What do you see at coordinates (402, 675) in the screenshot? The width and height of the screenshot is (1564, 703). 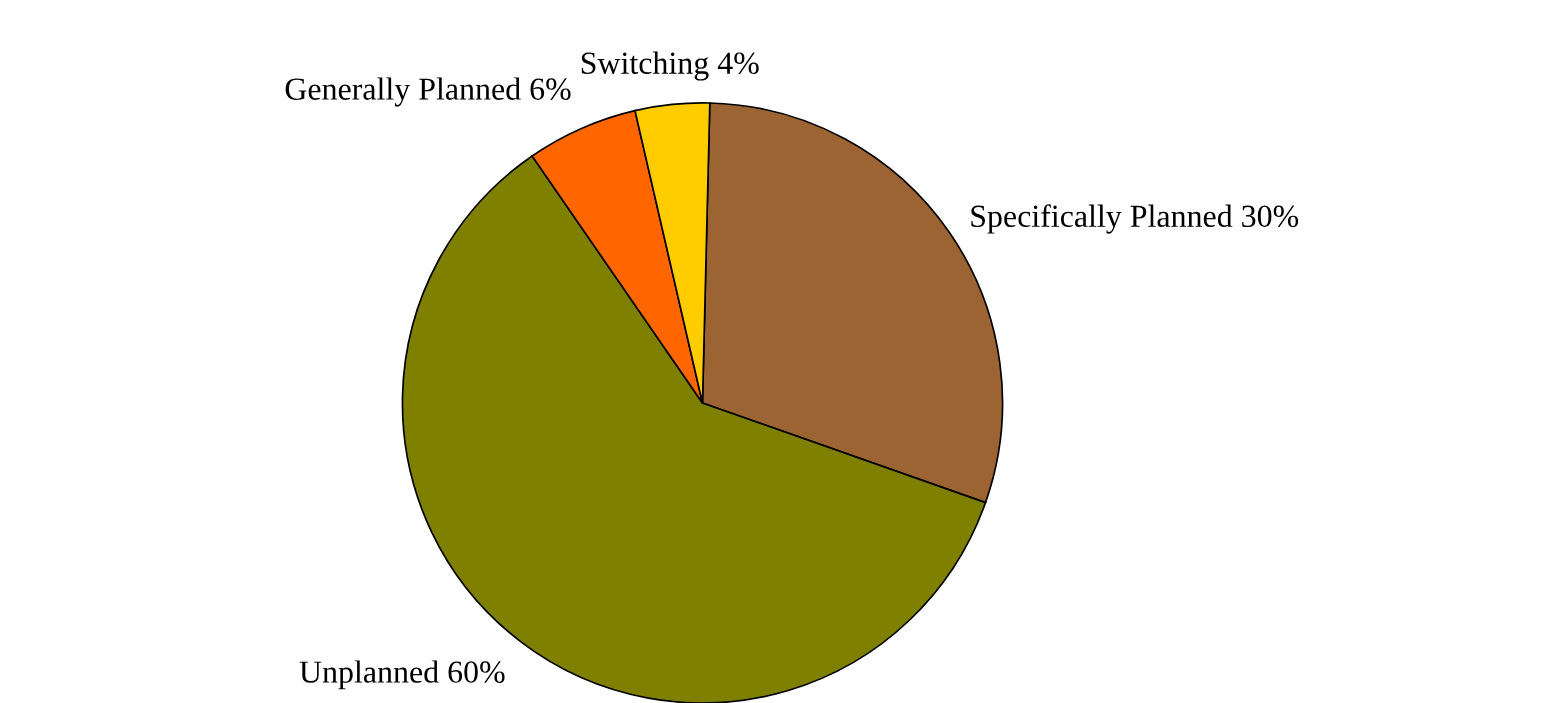 I see `slice-label: Unplanned 60%` at bounding box center [402, 675].